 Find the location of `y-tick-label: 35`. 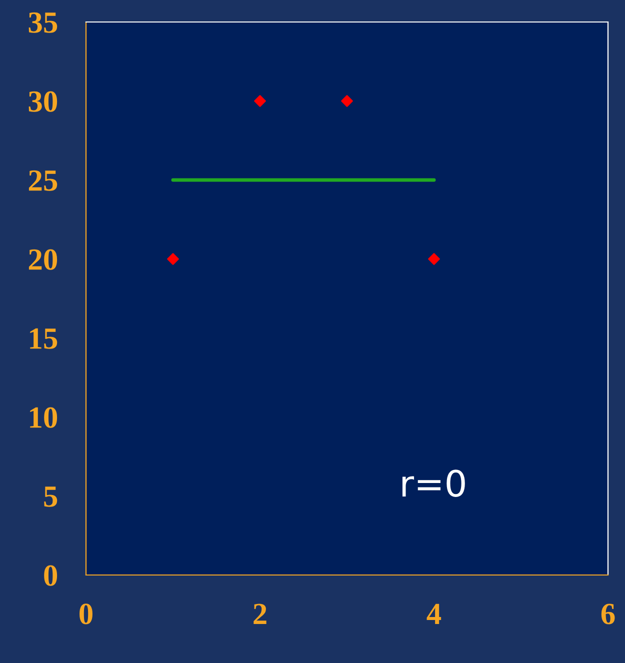

y-tick-label: 35 is located at coordinates (43, 22).